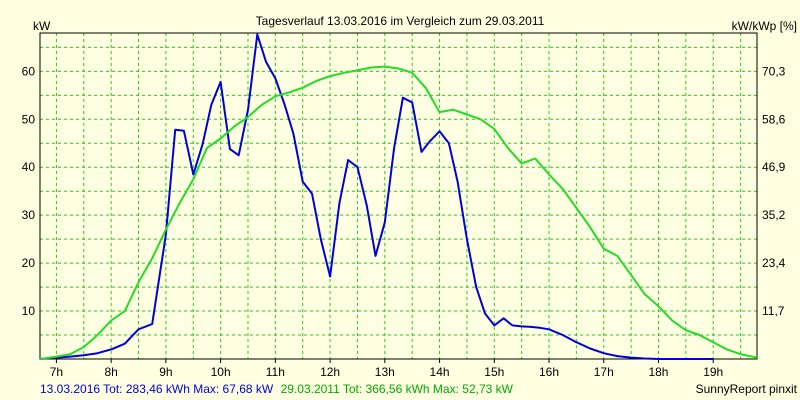 This screenshot has height=400, width=800. Describe the element at coordinates (29, 263) in the screenshot. I see `y-left-tick-label: 20` at that location.